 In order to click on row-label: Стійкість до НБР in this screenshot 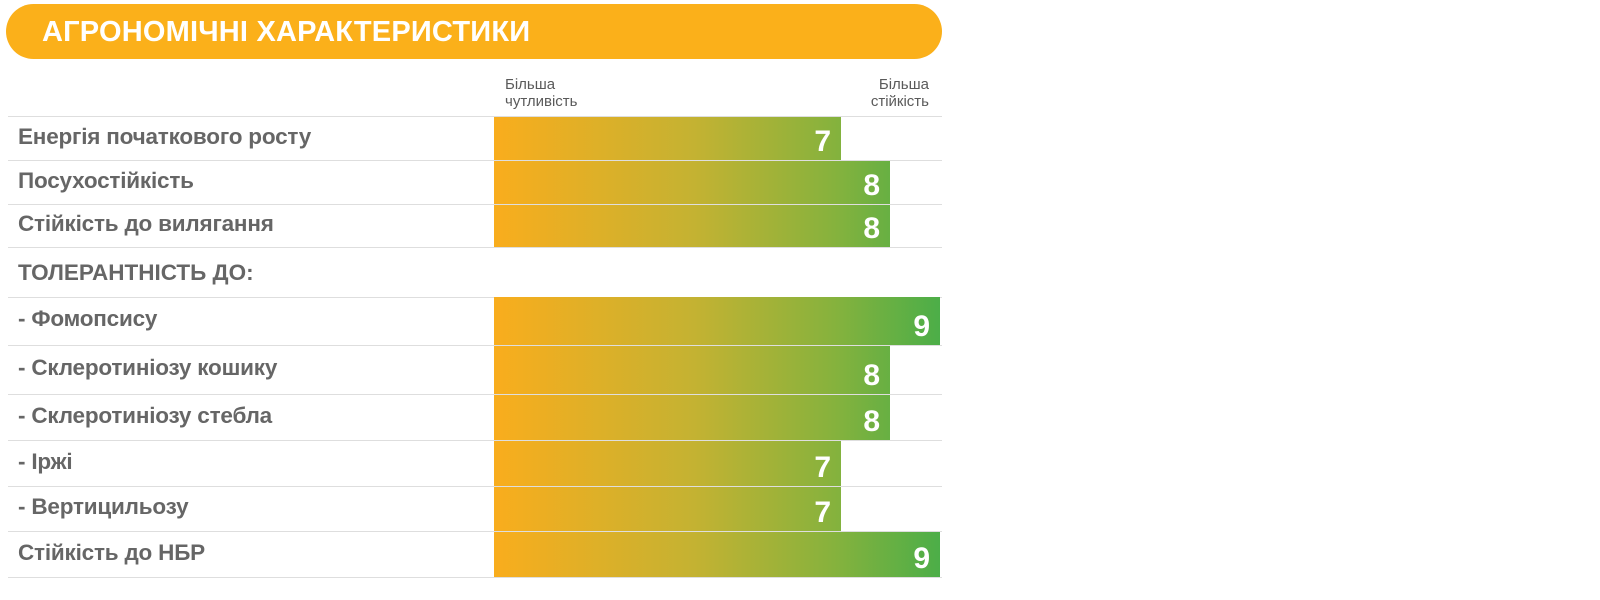, I will do `click(111, 552)`.